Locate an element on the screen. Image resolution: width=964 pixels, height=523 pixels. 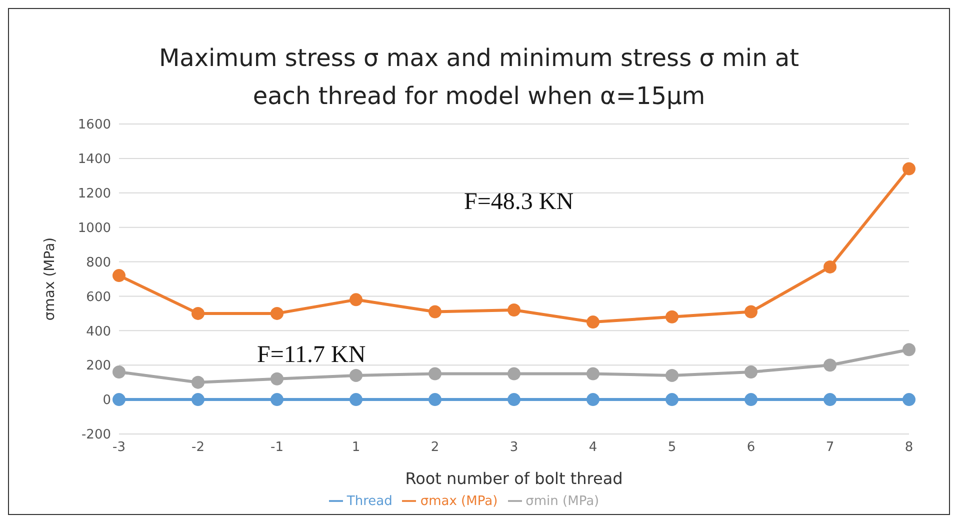
y-tick-label: 600 is located at coordinates (98, 297).